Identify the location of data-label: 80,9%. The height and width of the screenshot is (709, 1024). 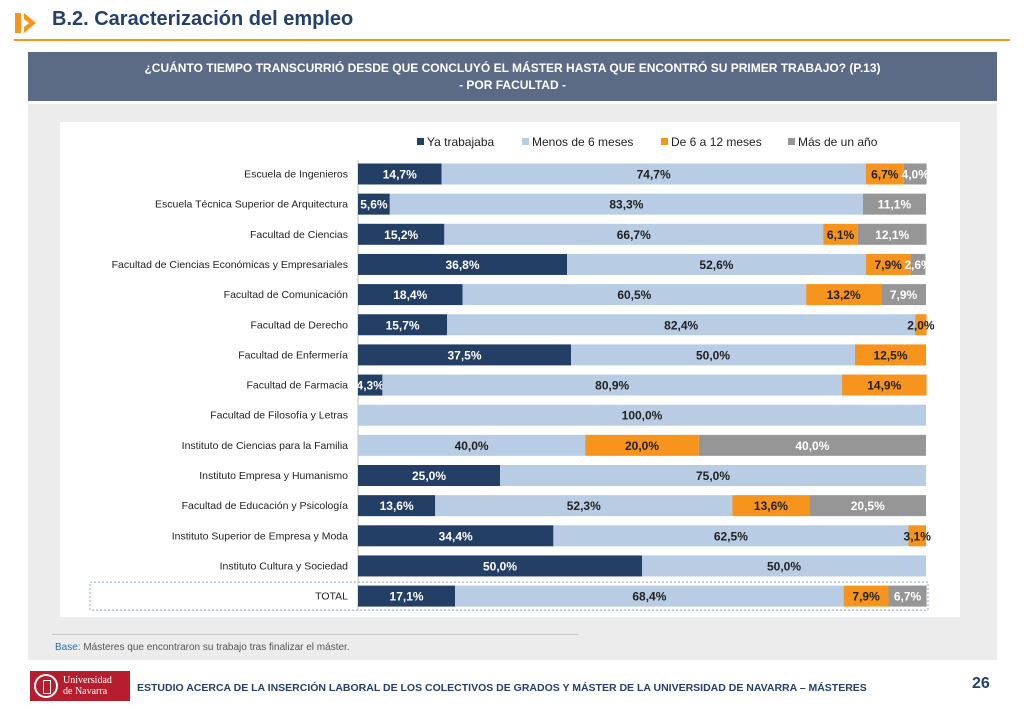
(612, 386).